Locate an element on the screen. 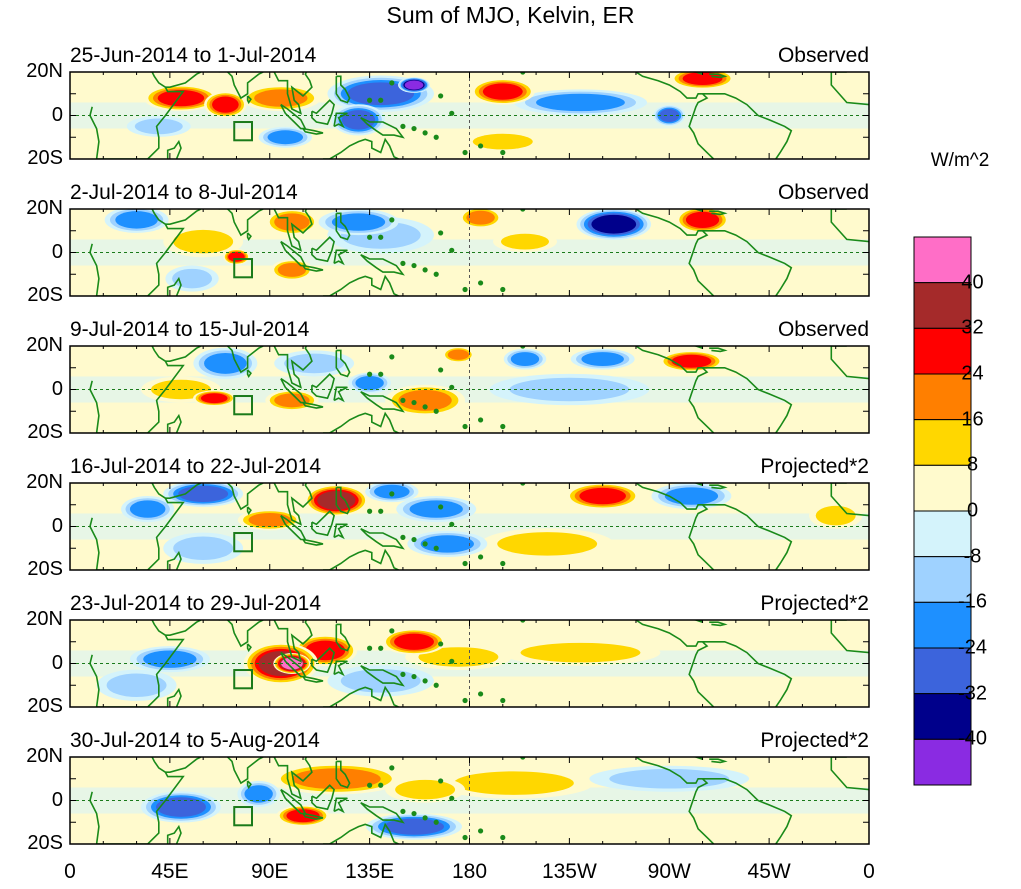  lon-tick-label: 90W is located at coordinates (669, 871).